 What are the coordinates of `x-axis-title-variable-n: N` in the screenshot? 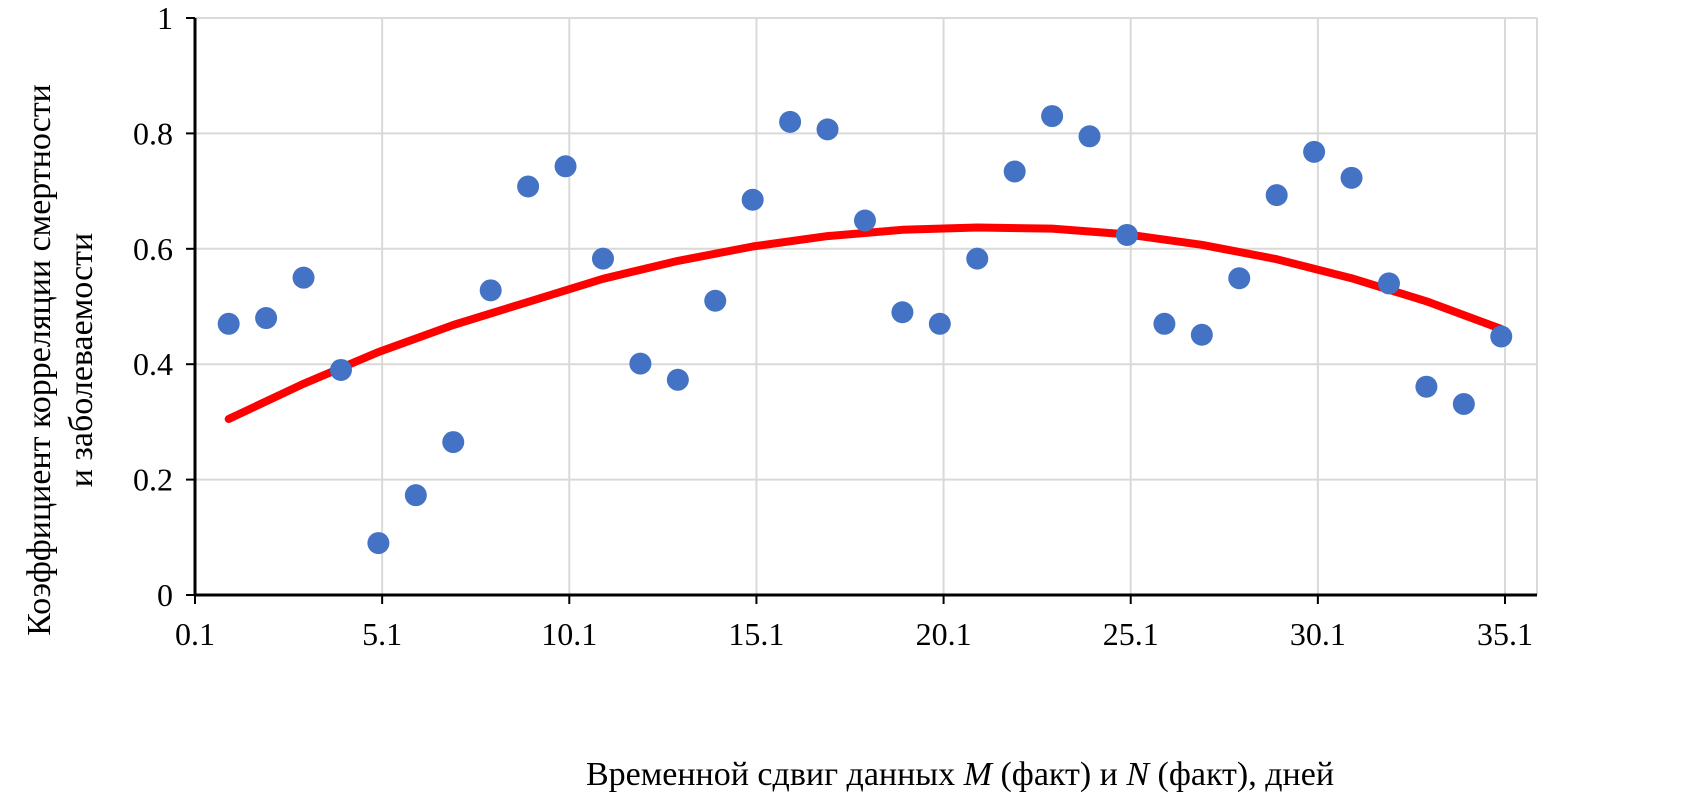 It's located at (1138, 774).